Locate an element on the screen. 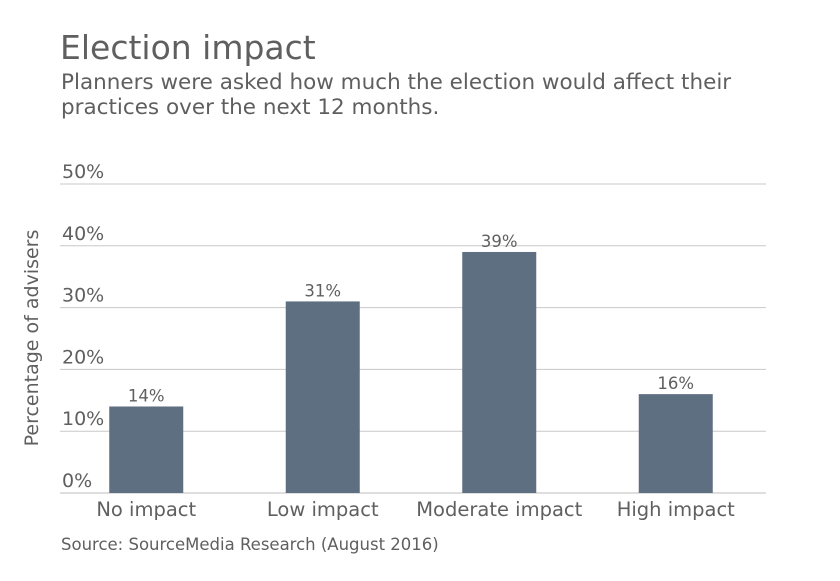  chart-title: Election impact is located at coordinates (188, 47).